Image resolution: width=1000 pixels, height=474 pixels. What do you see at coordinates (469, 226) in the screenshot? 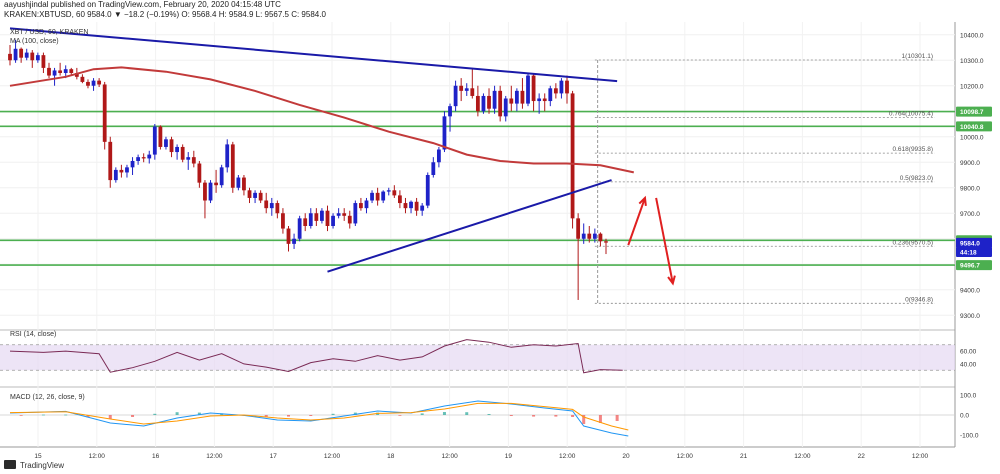
I see `trend-line` at bounding box center [469, 226].